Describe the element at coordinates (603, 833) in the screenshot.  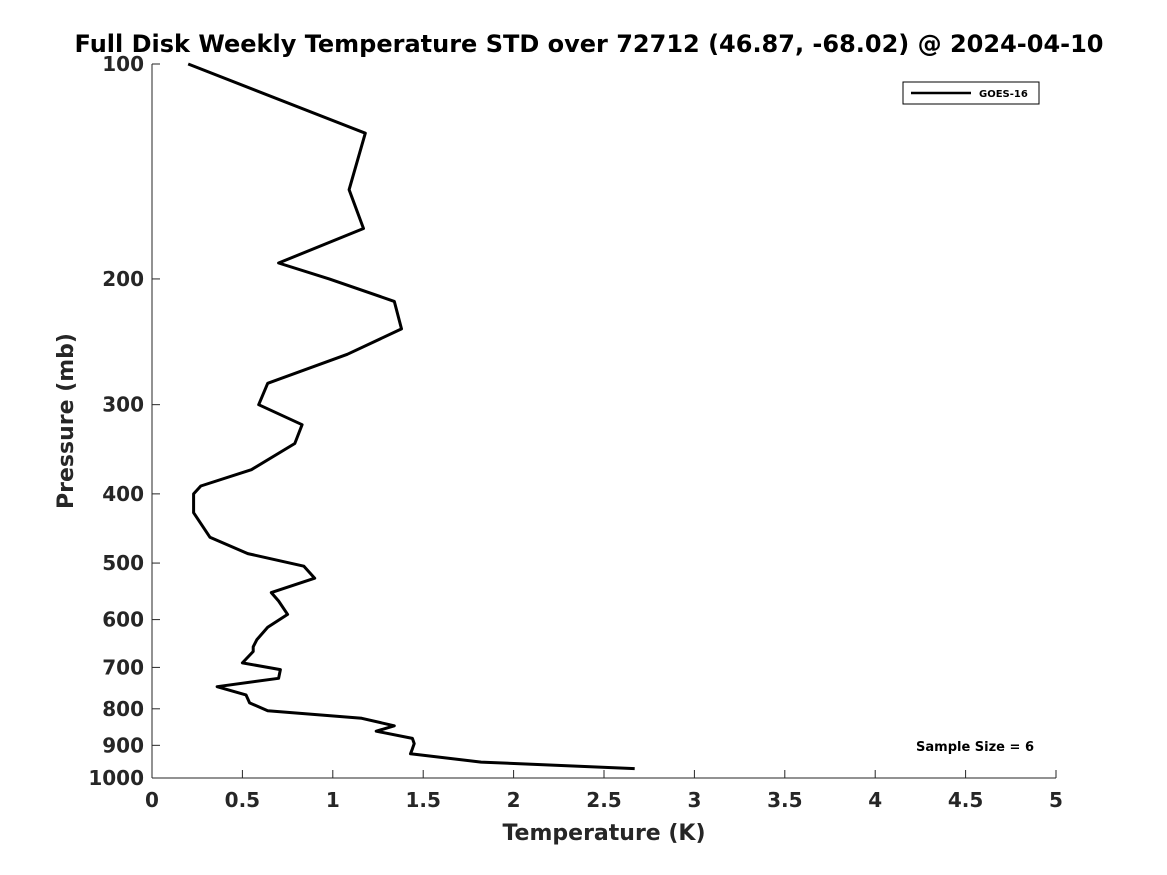
I see `x-axis-label: Temperature (K)` at that location.